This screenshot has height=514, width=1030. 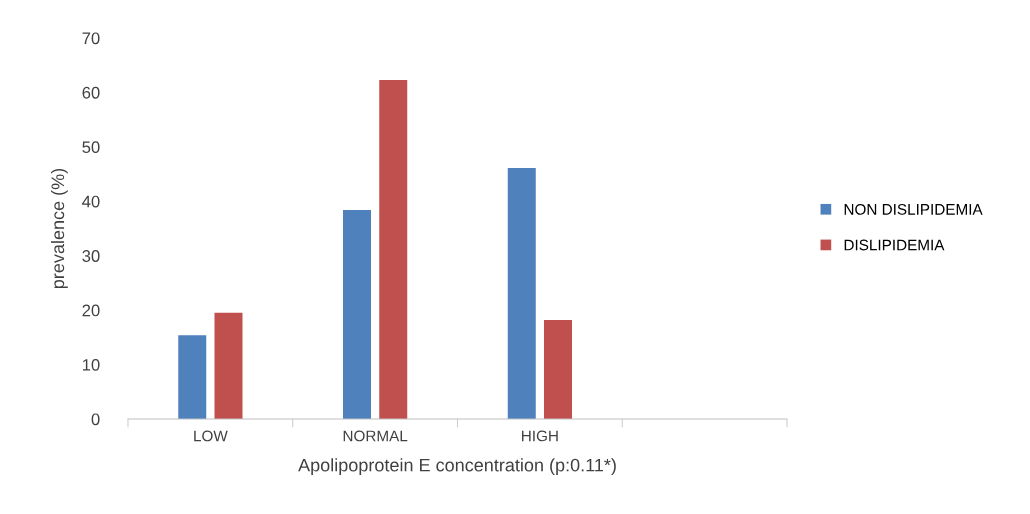 I want to click on y-tick-label: 60, so click(x=91, y=92).